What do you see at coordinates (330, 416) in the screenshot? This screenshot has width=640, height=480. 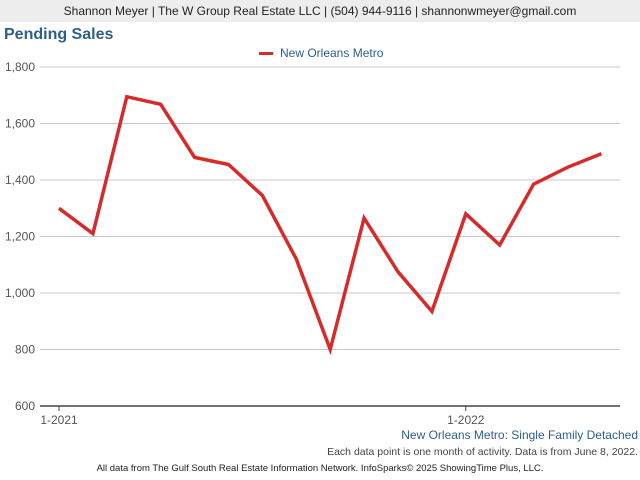 I see `x-axis: 1-2021 1-2022` at bounding box center [330, 416].